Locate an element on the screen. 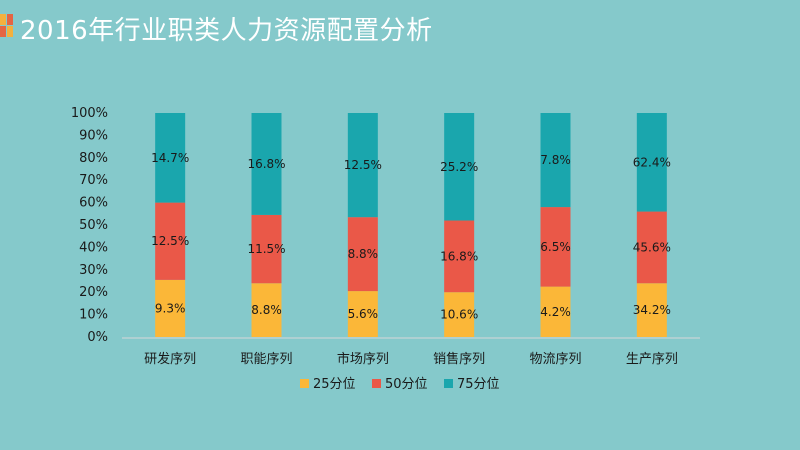  data-label: 62.4% is located at coordinates (652, 162).